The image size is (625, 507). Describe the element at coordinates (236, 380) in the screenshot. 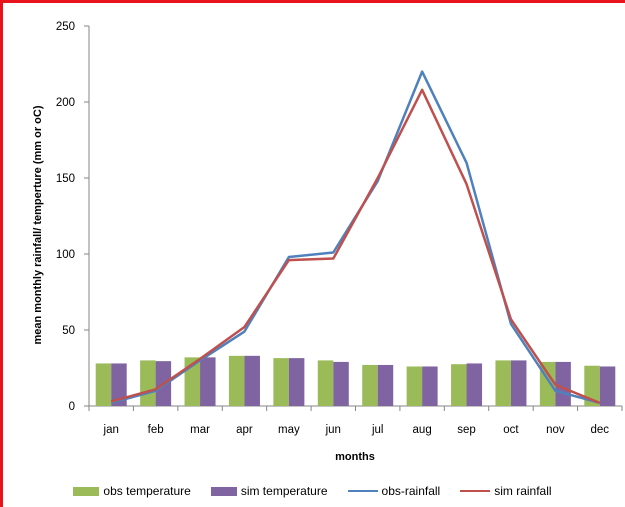

I see `bar-obs-temperature-apr` at that location.